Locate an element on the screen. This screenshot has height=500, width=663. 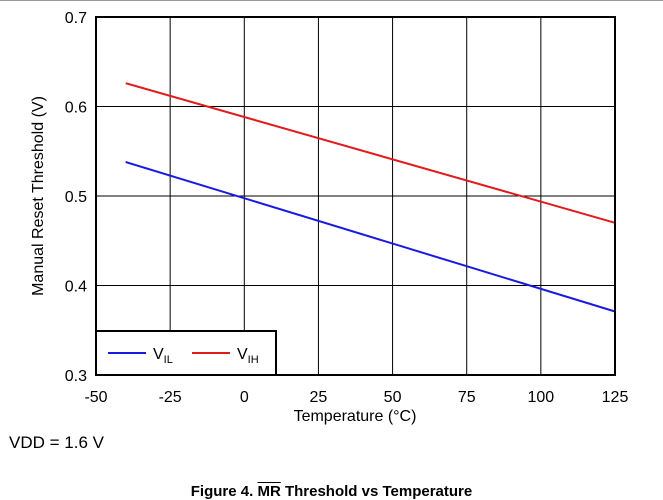
figure-caption: Figure 4. MR Threshold vs Temperature is located at coordinates (331, 491).